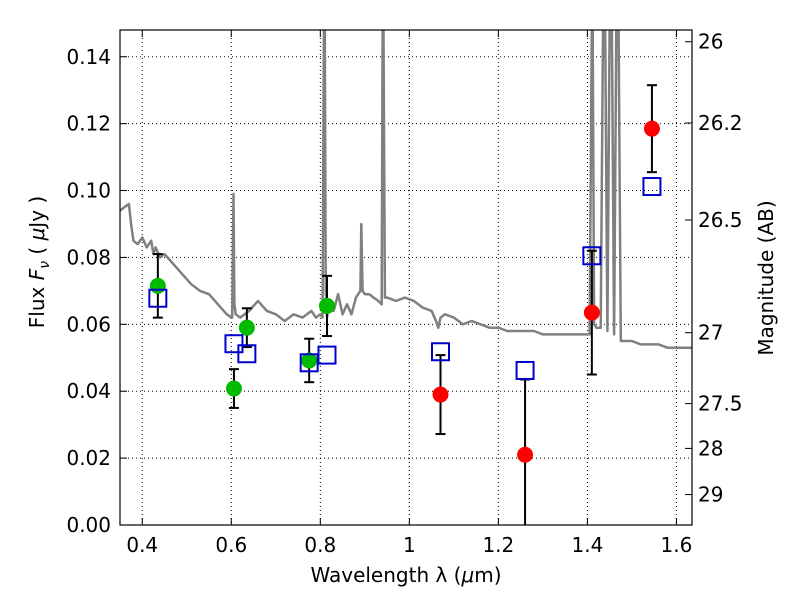 The height and width of the screenshot is (600, 800). What do you see at coordinates (405, 575) in the screenshot?
I see `x-axis-label: Wavelength λ (μm)` at bounding box center [405, 575].